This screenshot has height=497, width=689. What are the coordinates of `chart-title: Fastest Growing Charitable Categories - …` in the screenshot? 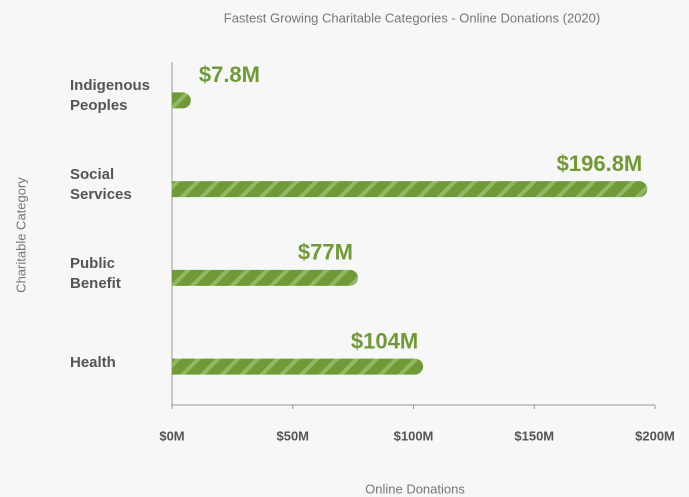 It's located at (412, 17).